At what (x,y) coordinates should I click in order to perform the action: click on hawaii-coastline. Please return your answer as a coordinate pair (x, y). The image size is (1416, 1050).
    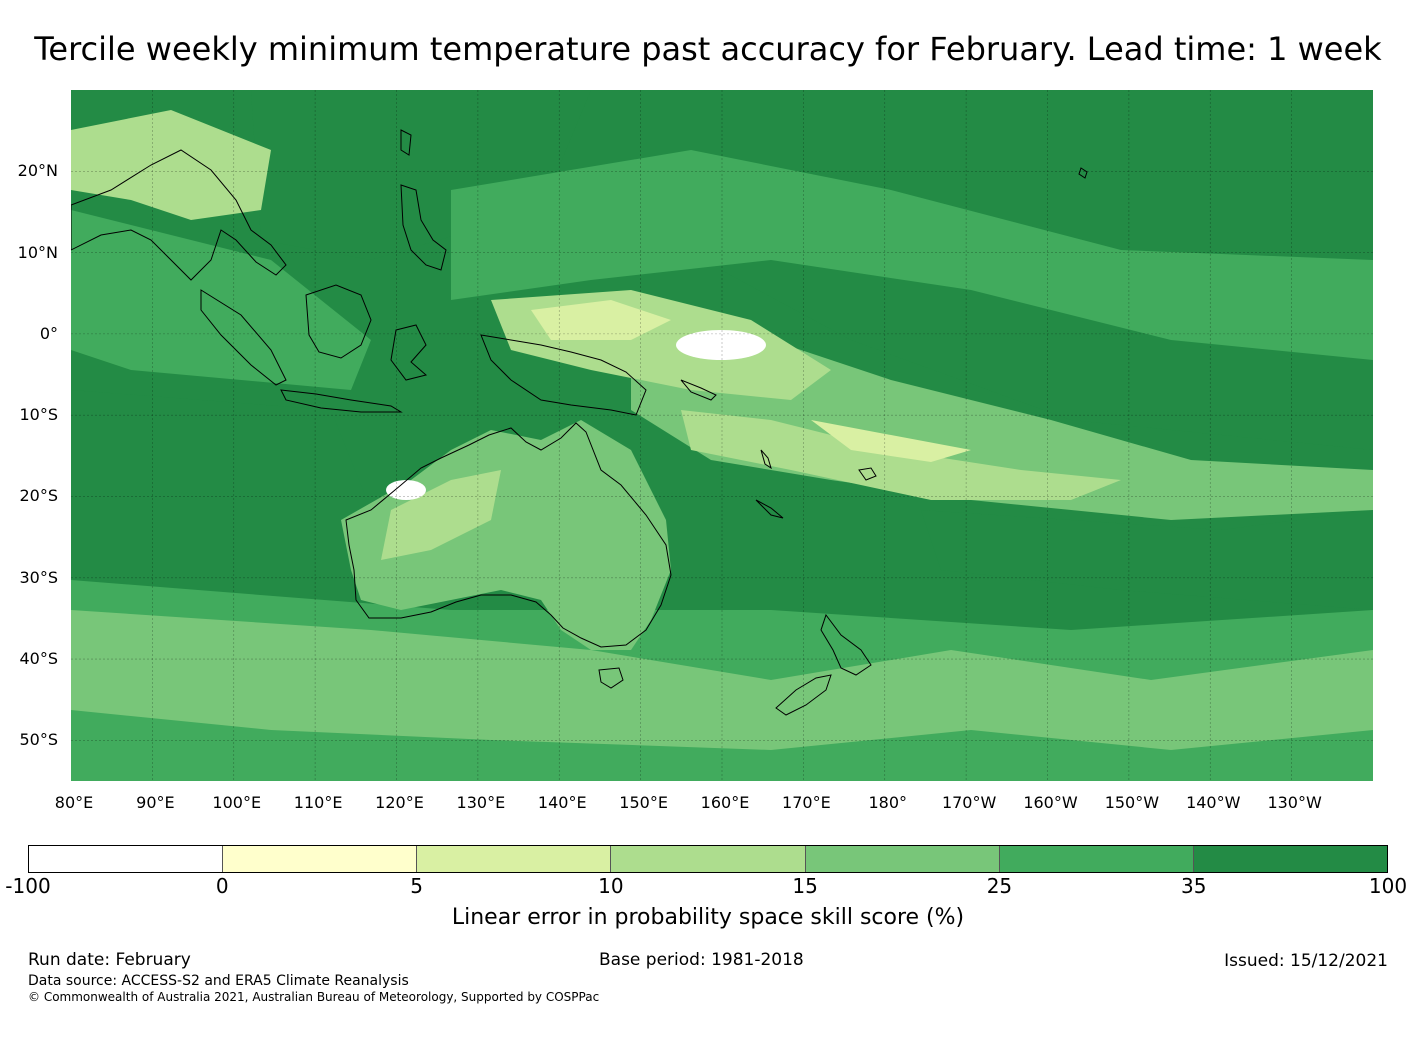
    Looking at the image, I should click on (1083, 173).